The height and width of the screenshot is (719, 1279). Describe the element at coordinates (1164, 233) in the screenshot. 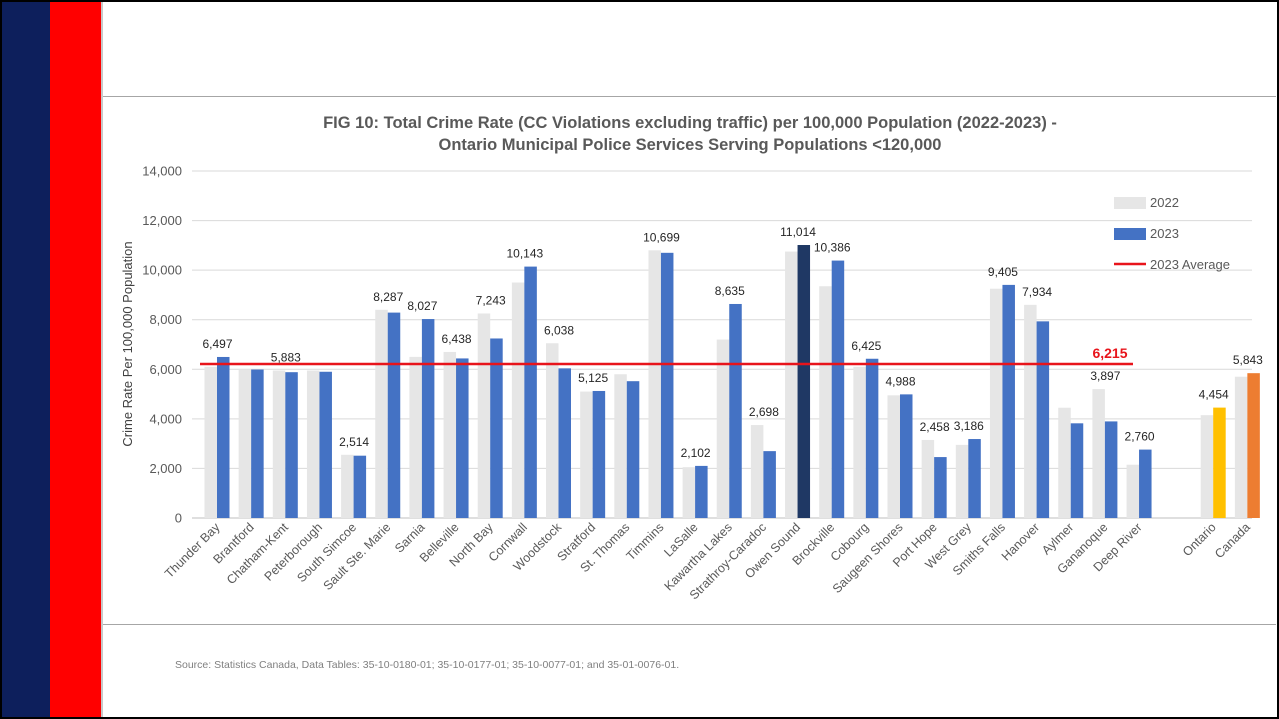

I see `legend-label-2023: 2023` at that location.